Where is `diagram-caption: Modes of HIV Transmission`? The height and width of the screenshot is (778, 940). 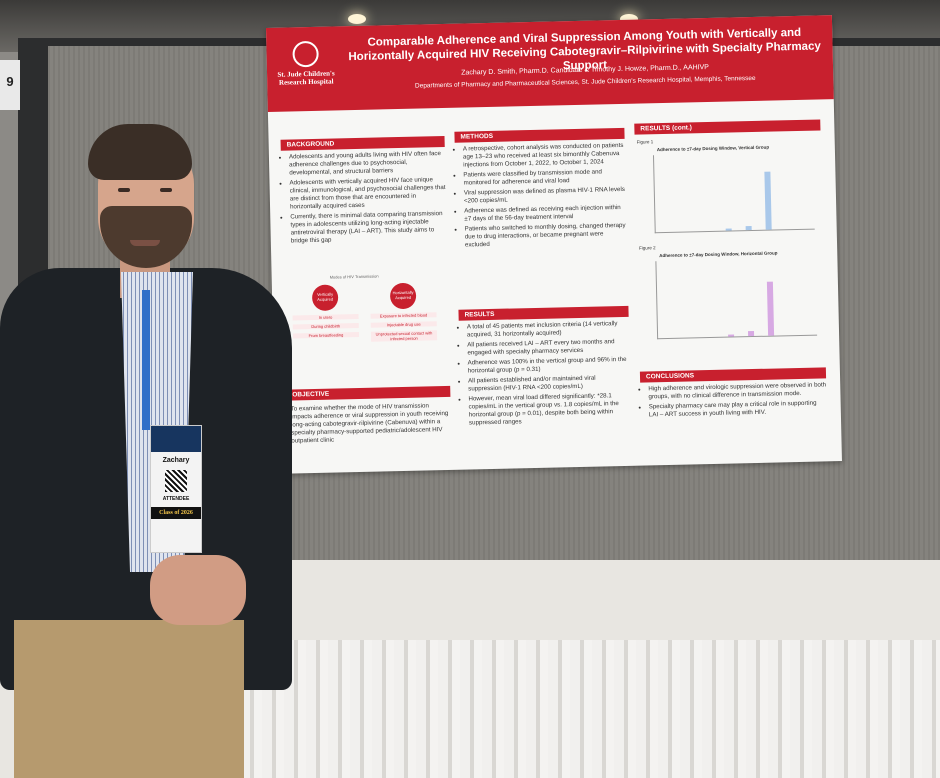 diagram-caption: Modes of HIV Transmission is located at coordinates (354, 276).